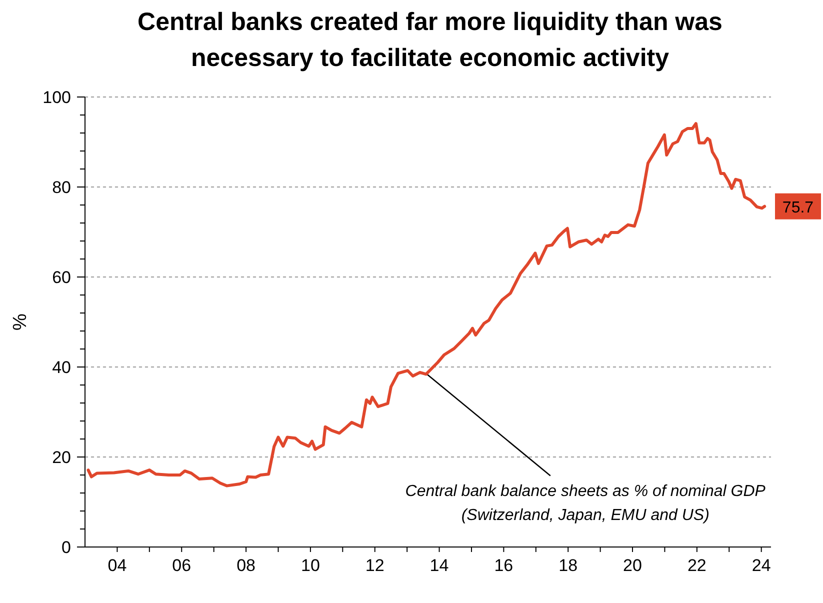  What do you see at coordinates (585, 503) in the screenshot?
I see `annotation: Central bank balance sheets as % of nominal GDP (Switzerland, Japan, EMU and US)` at bounding box center [585, 503].